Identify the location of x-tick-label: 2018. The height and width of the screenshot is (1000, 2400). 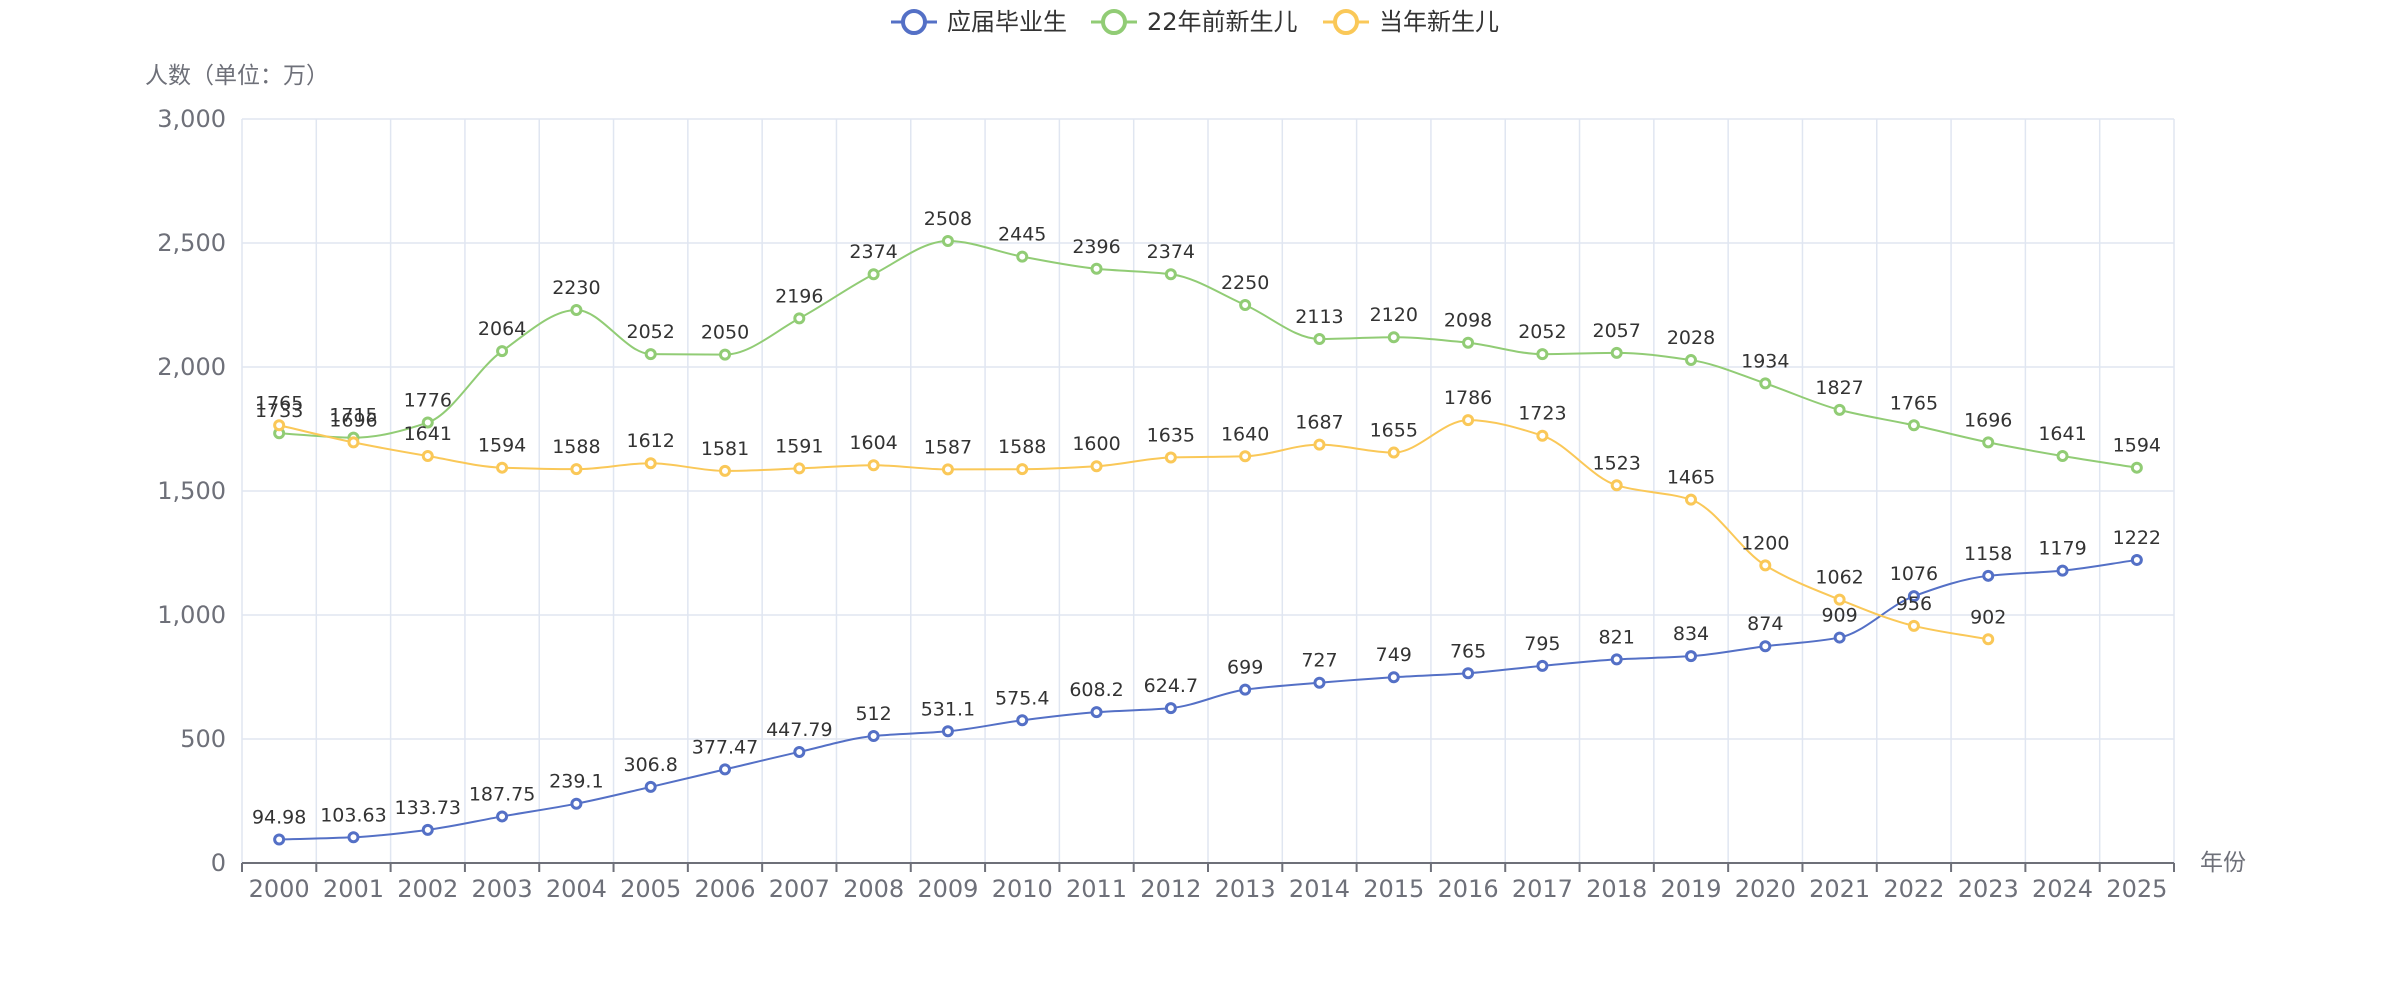
(1616, 889).